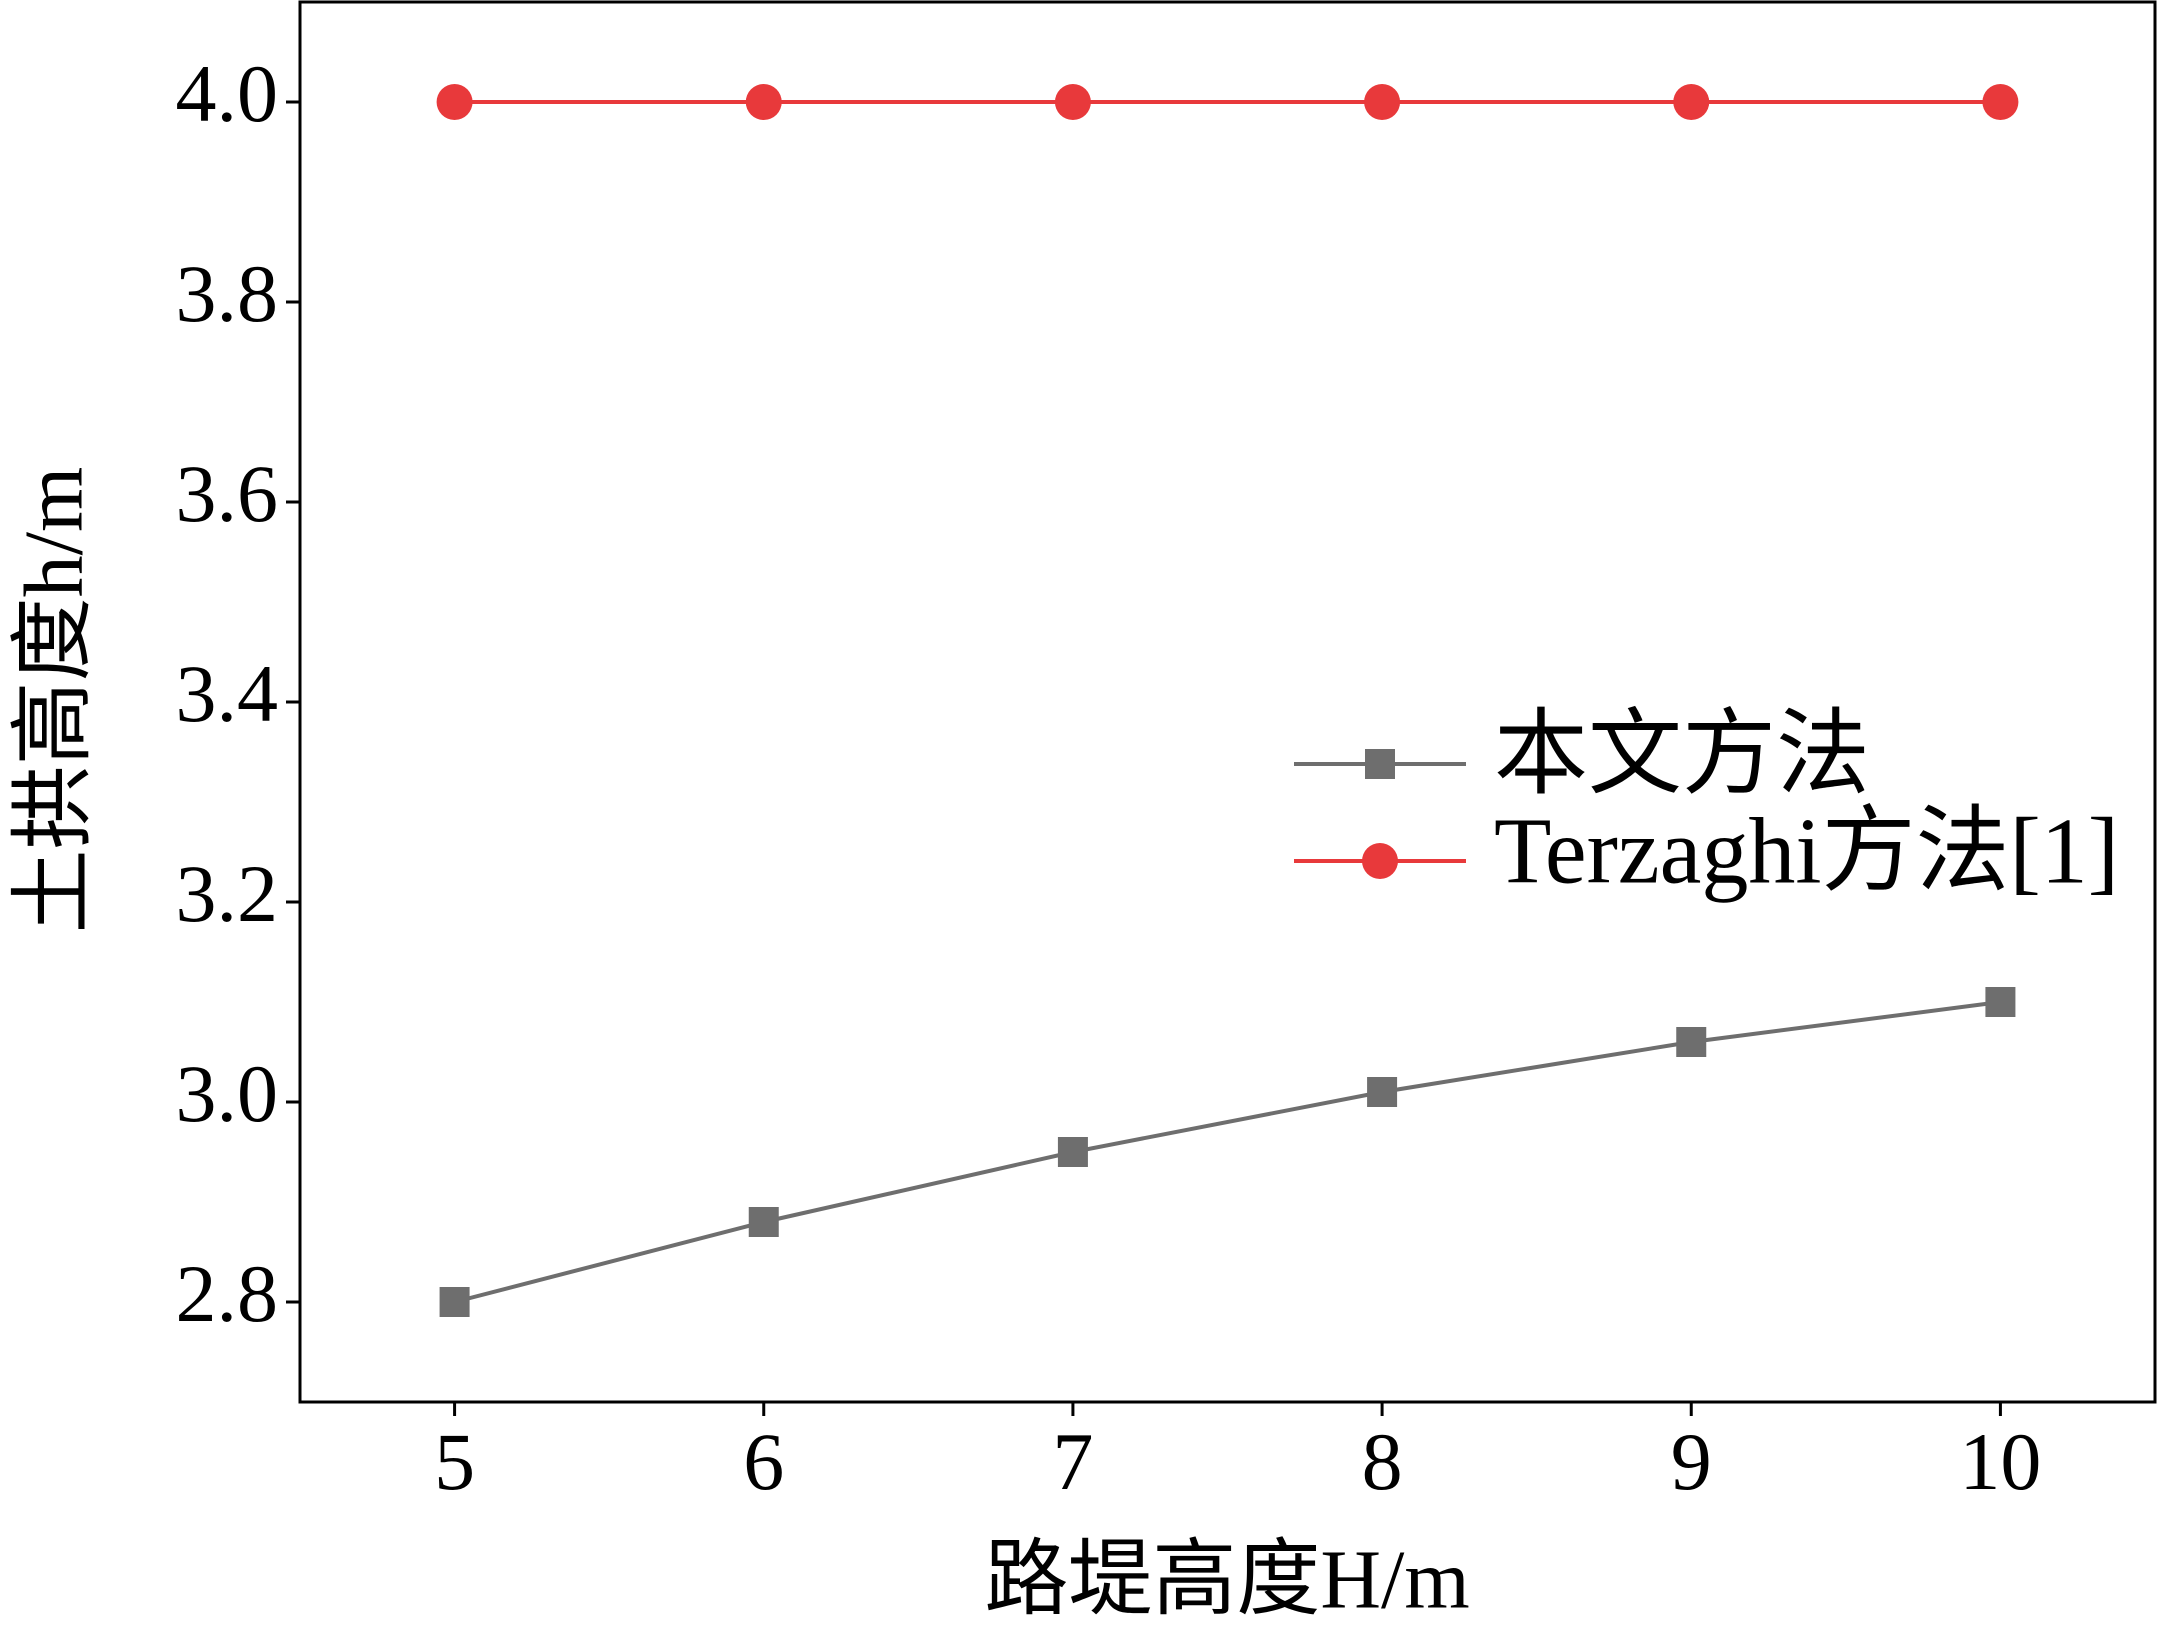 The image size is (2159, 1636). Describe the element at coordinates (53, 700) in the screenshot. I see `y-axis-label: 土拱高度h/m` at that location.